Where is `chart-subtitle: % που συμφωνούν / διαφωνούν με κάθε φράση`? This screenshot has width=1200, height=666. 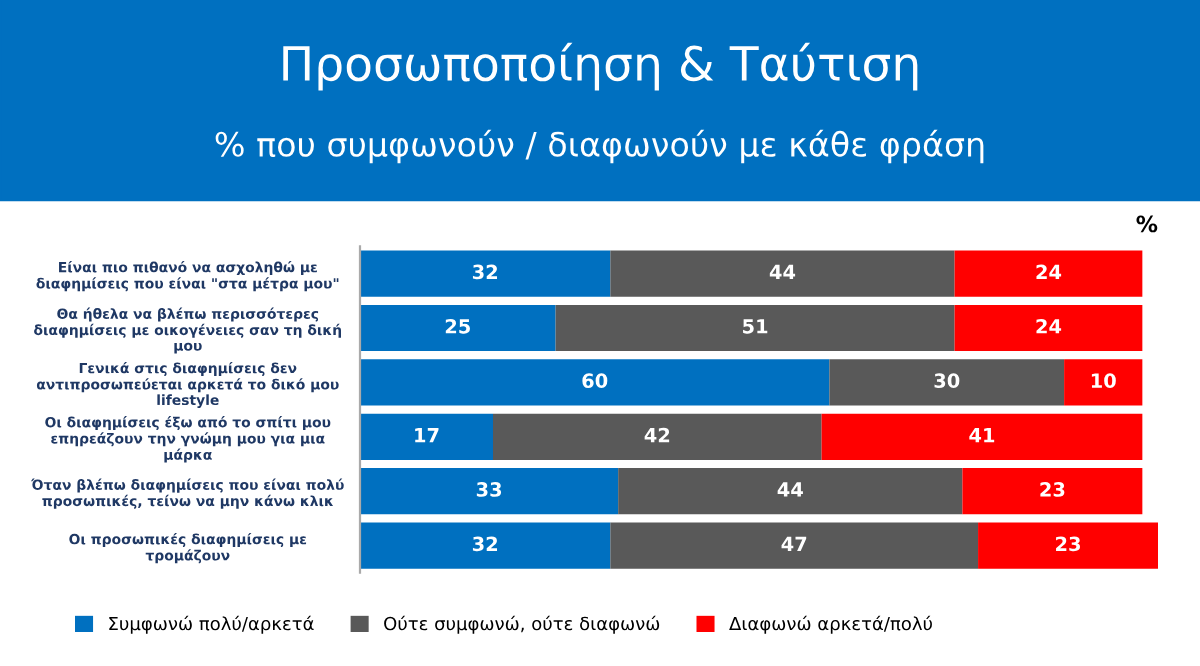
chart-subtitle: % που συμφωνούν / διαφωνούν με κάθε φράση is located at coordinates (599, 146).